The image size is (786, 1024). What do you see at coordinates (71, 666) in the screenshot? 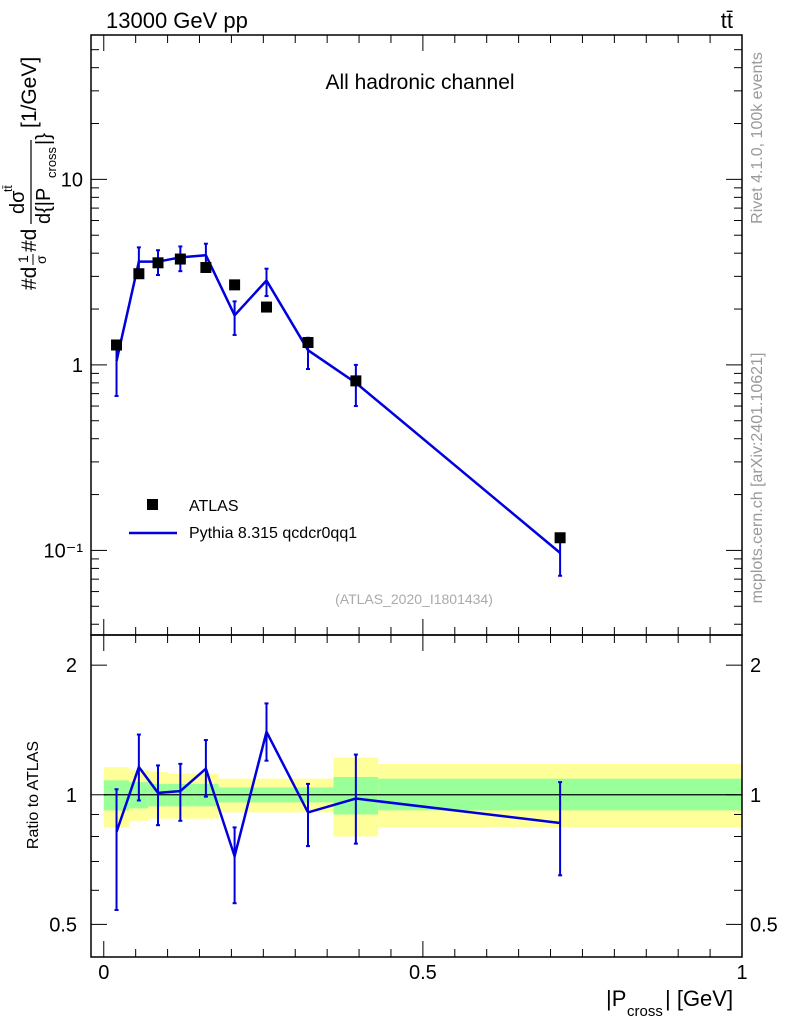
I see `ratio-y-tick-label: 2` at bounding box center [71, 666].